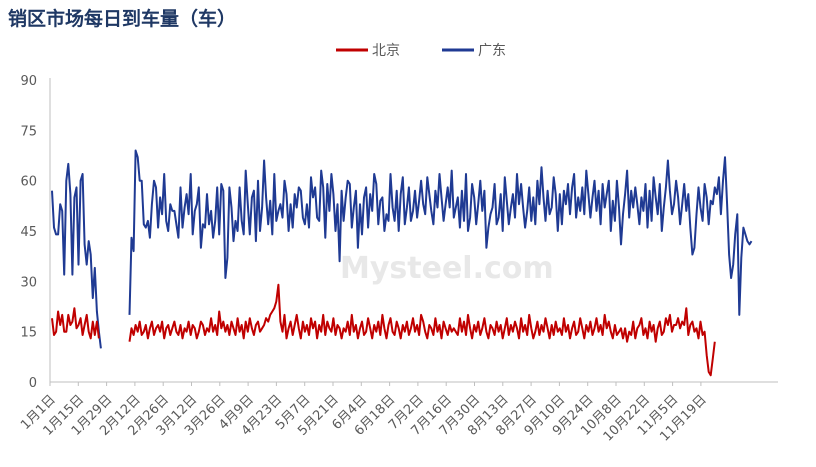 The height and width of the screenshot is (467, 816). I want to click on y-tick-label: 60, so click(28, 182).